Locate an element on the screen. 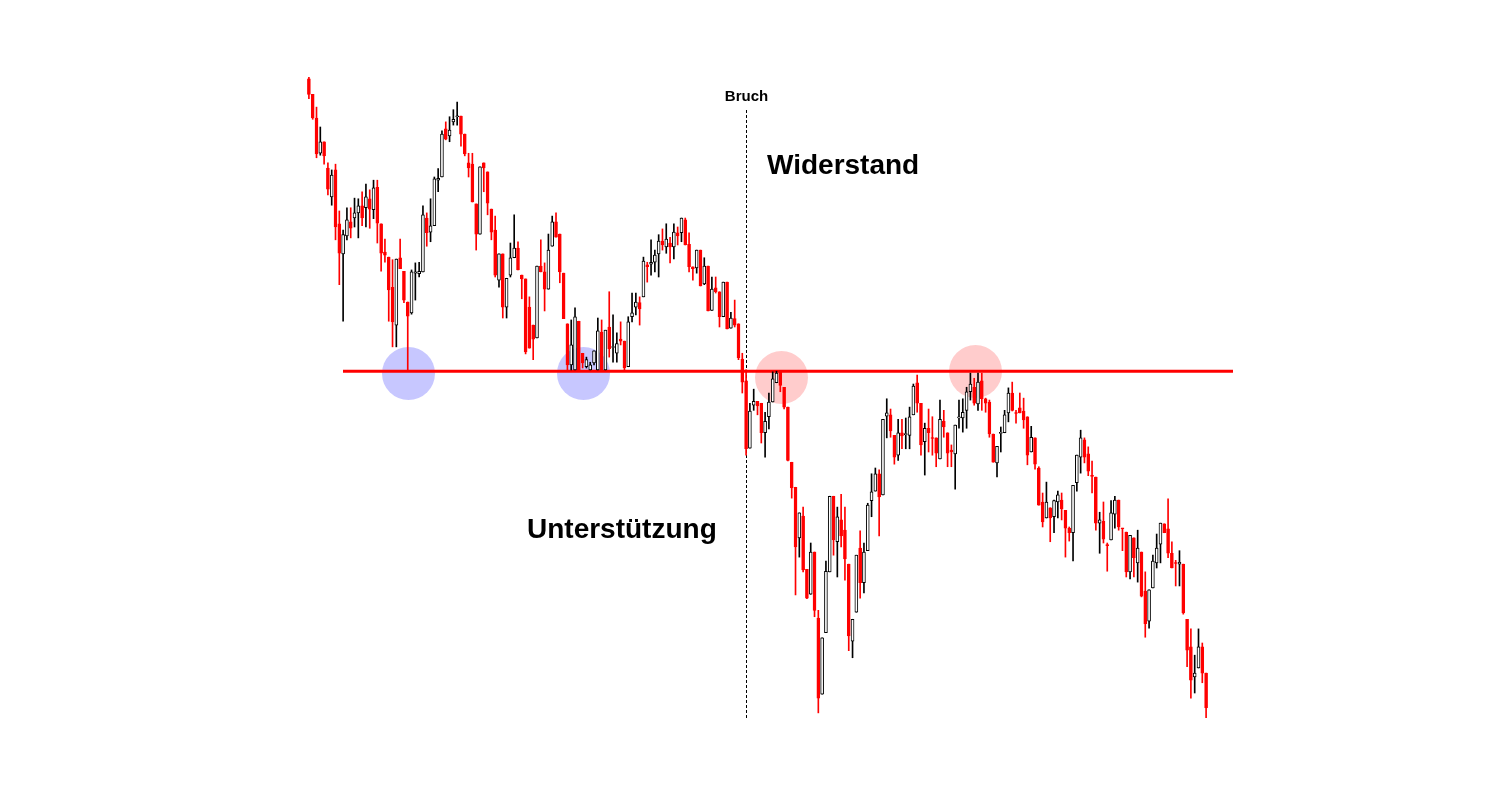 The image size is (1502, 812). annotation: Unterstützung is located at coordinates (622, 528).